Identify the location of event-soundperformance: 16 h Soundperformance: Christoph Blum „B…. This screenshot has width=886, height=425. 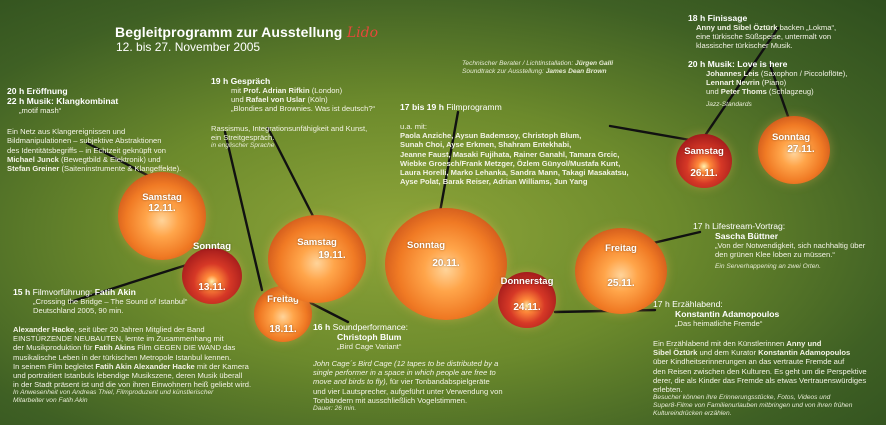
(413, 336).